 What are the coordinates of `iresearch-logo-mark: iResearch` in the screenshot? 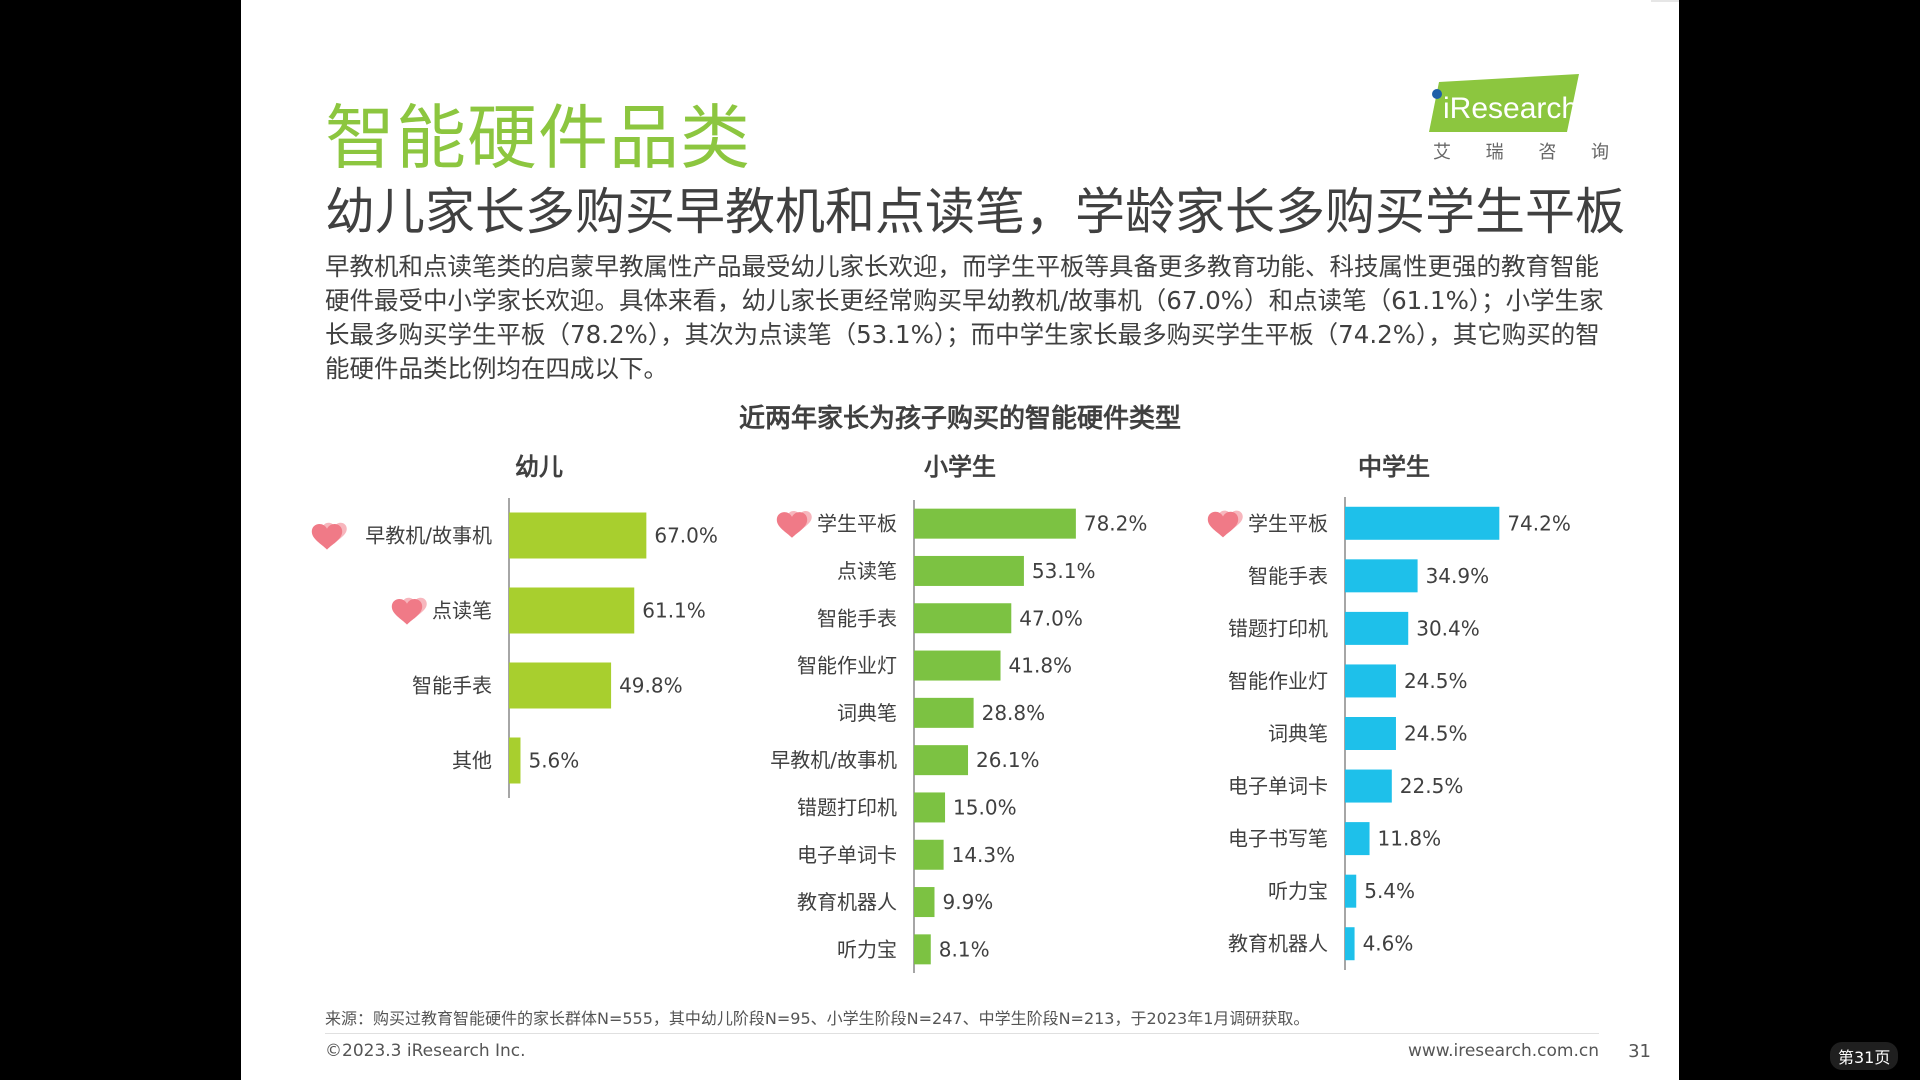 It's located at (1504, 103).